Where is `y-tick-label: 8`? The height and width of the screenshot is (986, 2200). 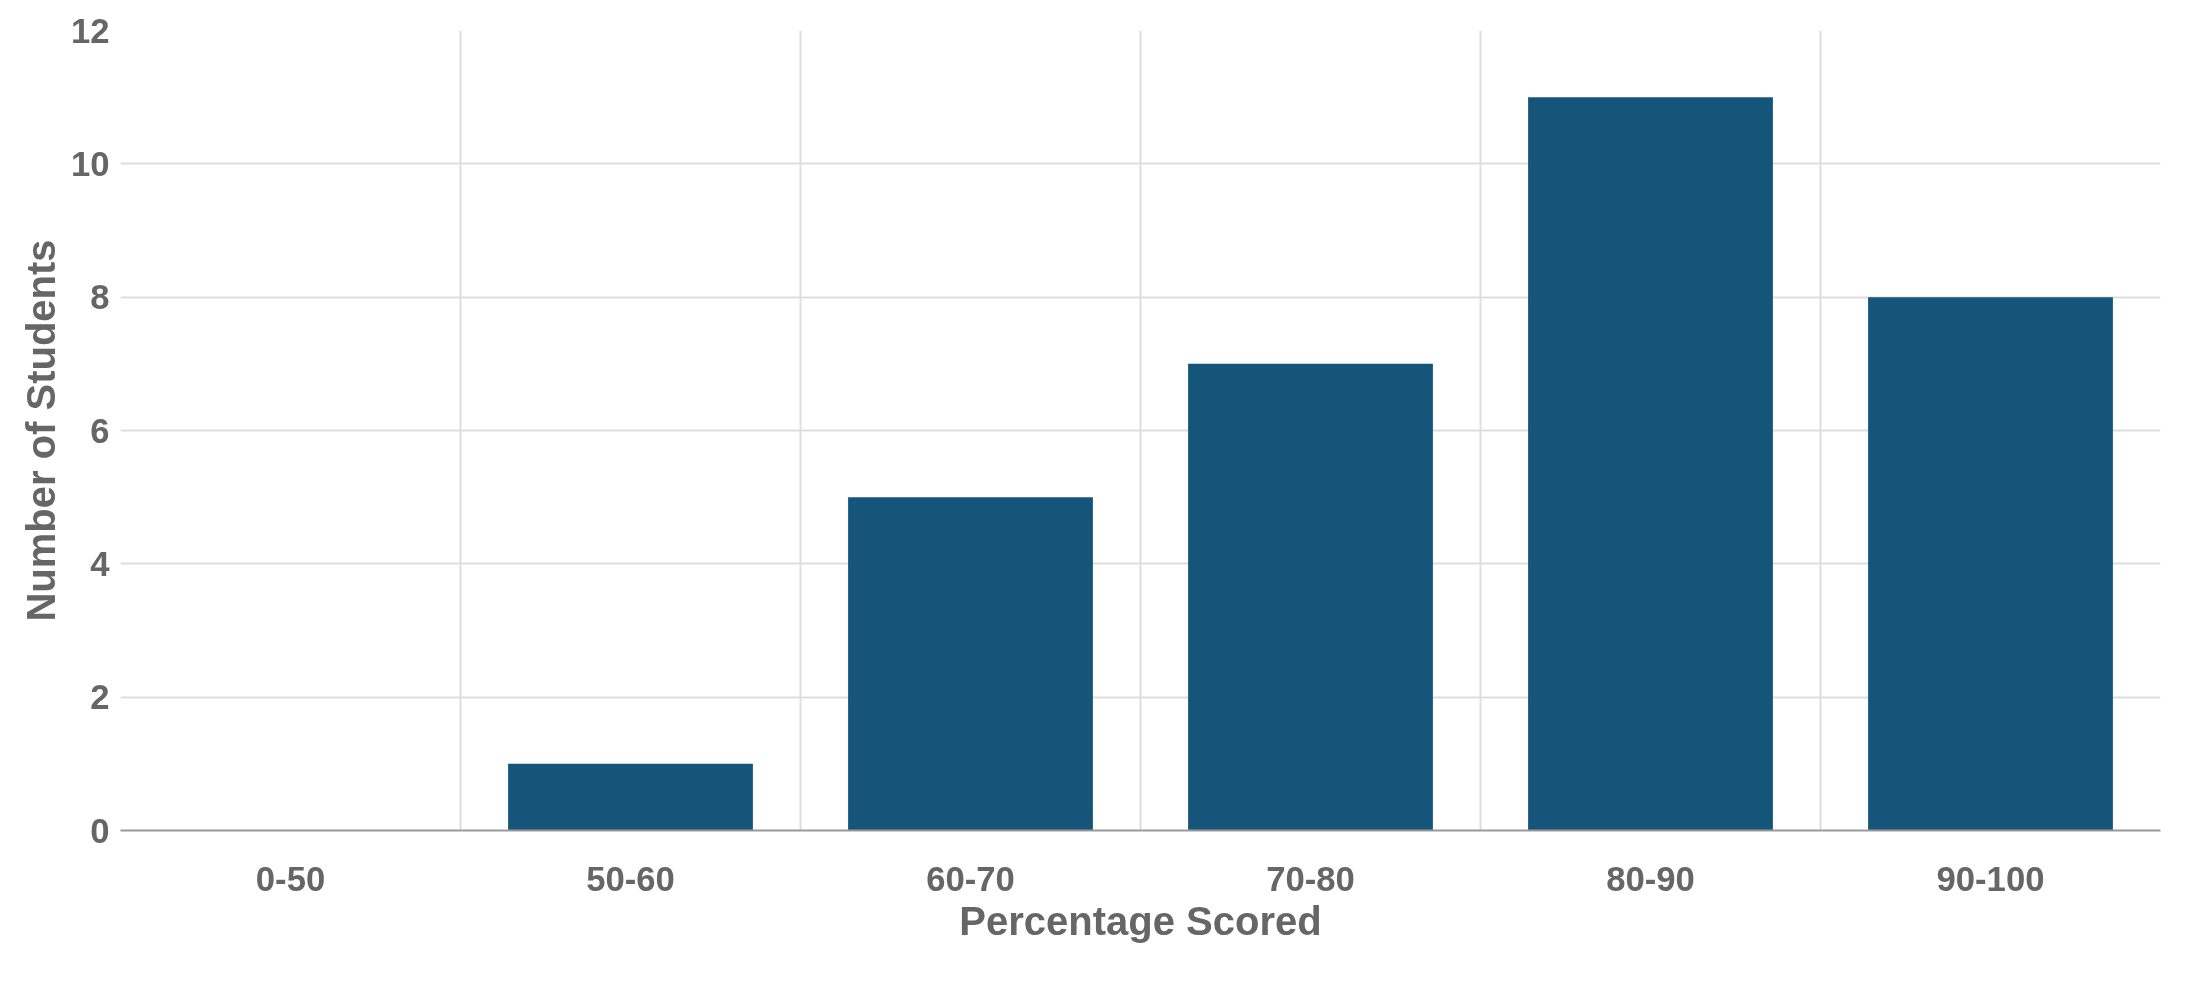
y-tick-label: 8 is located at coordinates (100, 297).